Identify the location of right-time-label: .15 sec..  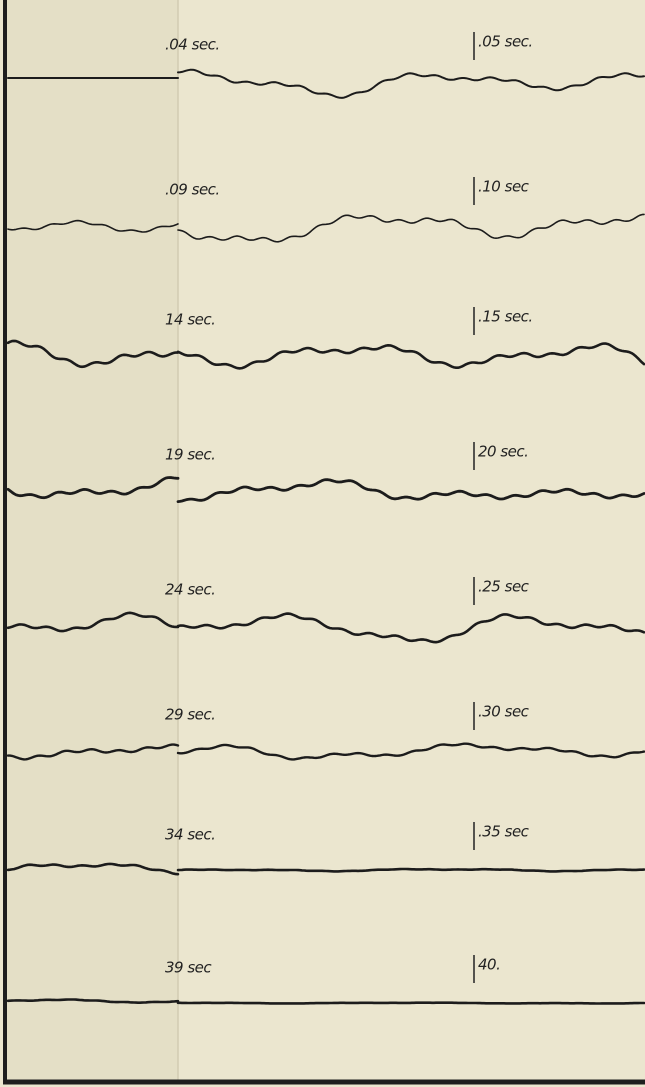
(505, 317).